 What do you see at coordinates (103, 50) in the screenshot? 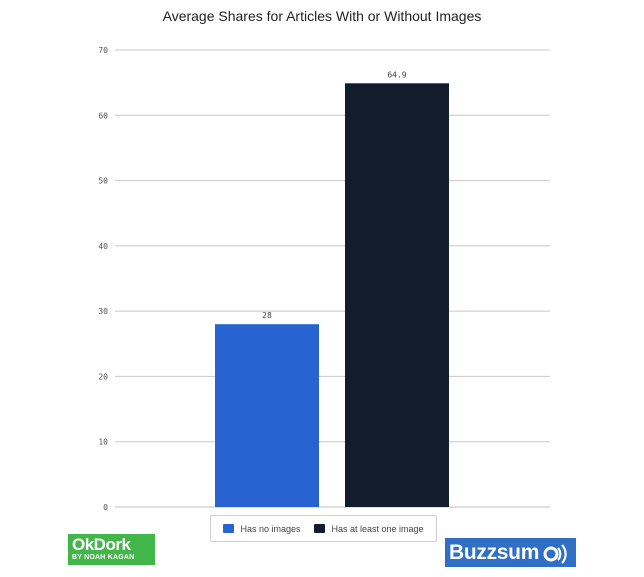
I see `y-tick-label-70: 70` at bounding box center [103, 50].